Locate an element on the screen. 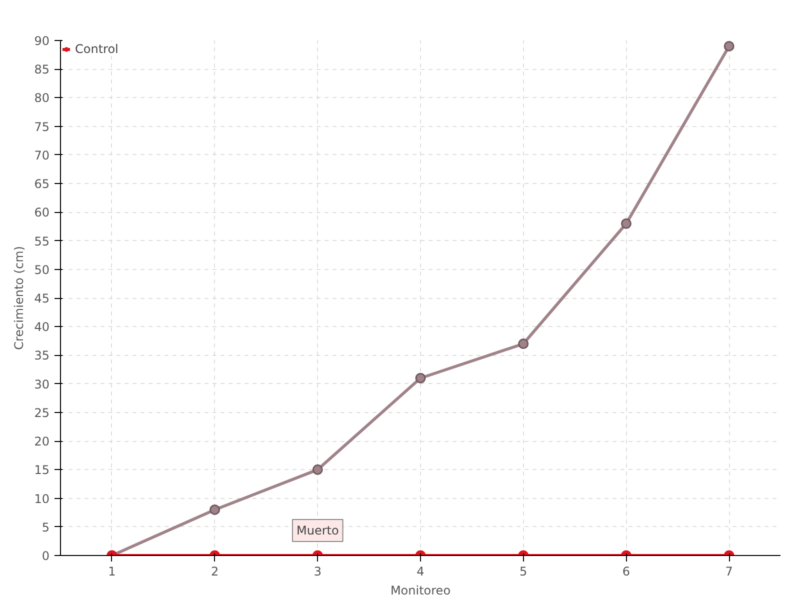 This screenshot has height=600, width=800. x-tick-label: 2 is located at coordinates (214, 571).